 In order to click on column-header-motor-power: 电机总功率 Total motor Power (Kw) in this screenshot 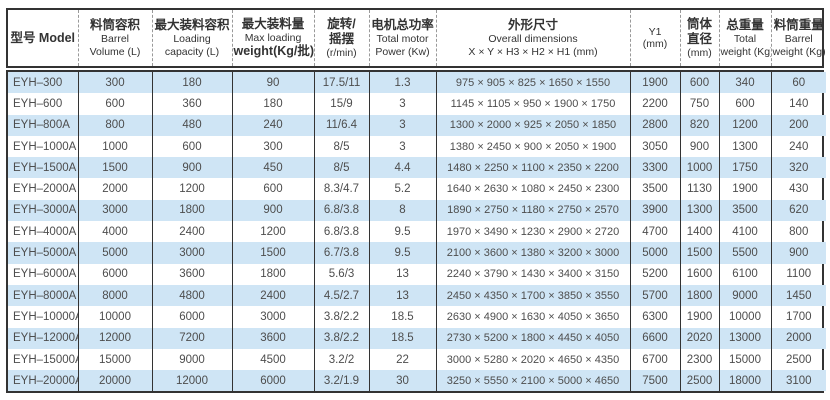, I will do `click(402, 38)`.